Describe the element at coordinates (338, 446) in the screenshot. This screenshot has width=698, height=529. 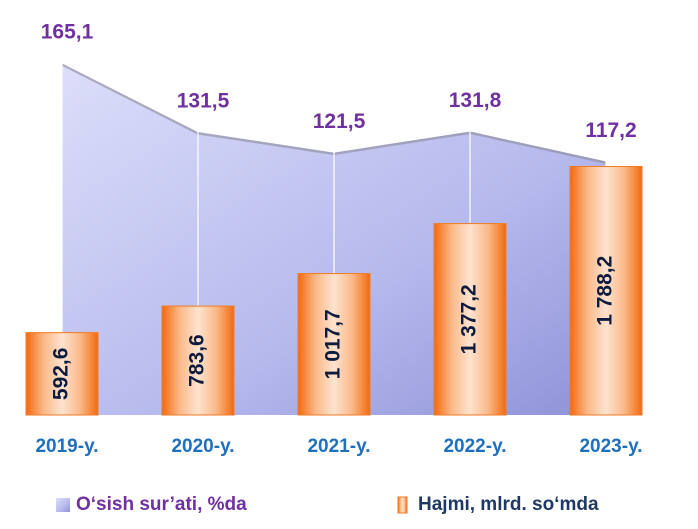
I see `x-tick-label: 2021-y.` at that location.